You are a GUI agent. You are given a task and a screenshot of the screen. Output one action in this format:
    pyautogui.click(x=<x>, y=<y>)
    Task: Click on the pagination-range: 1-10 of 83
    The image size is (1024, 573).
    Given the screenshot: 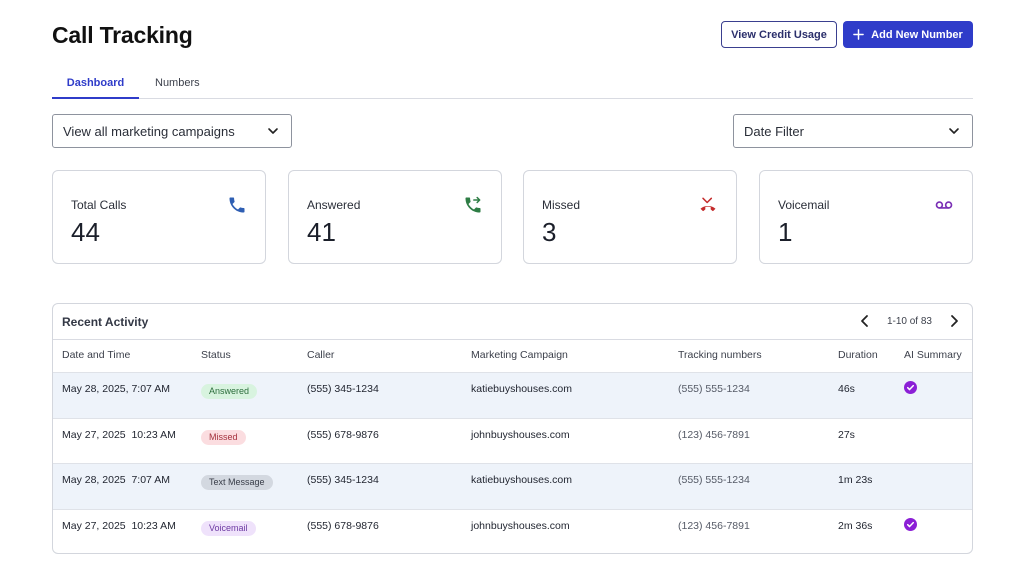 What is the action you would take?
    pyautogui.click(x=909, y=321)
    